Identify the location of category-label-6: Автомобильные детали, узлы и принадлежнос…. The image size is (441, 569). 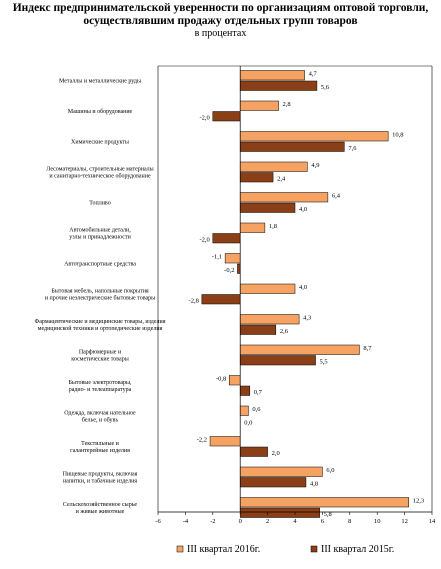
(100, 234).